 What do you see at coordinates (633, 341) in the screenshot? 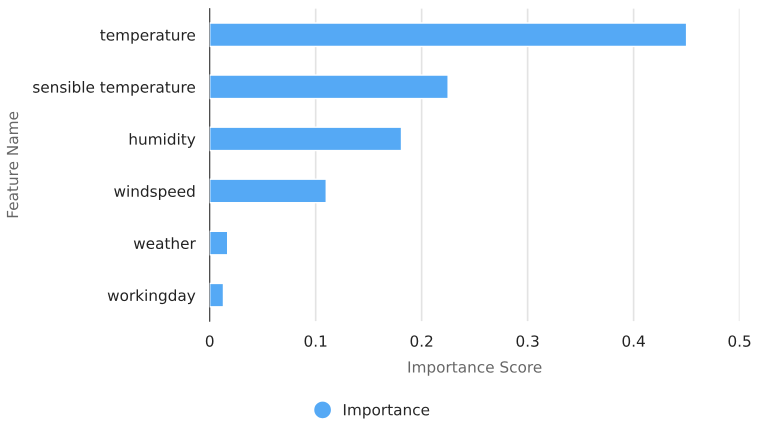
I see `x-tick-label: 0.4` at bounding box center [633, 341].